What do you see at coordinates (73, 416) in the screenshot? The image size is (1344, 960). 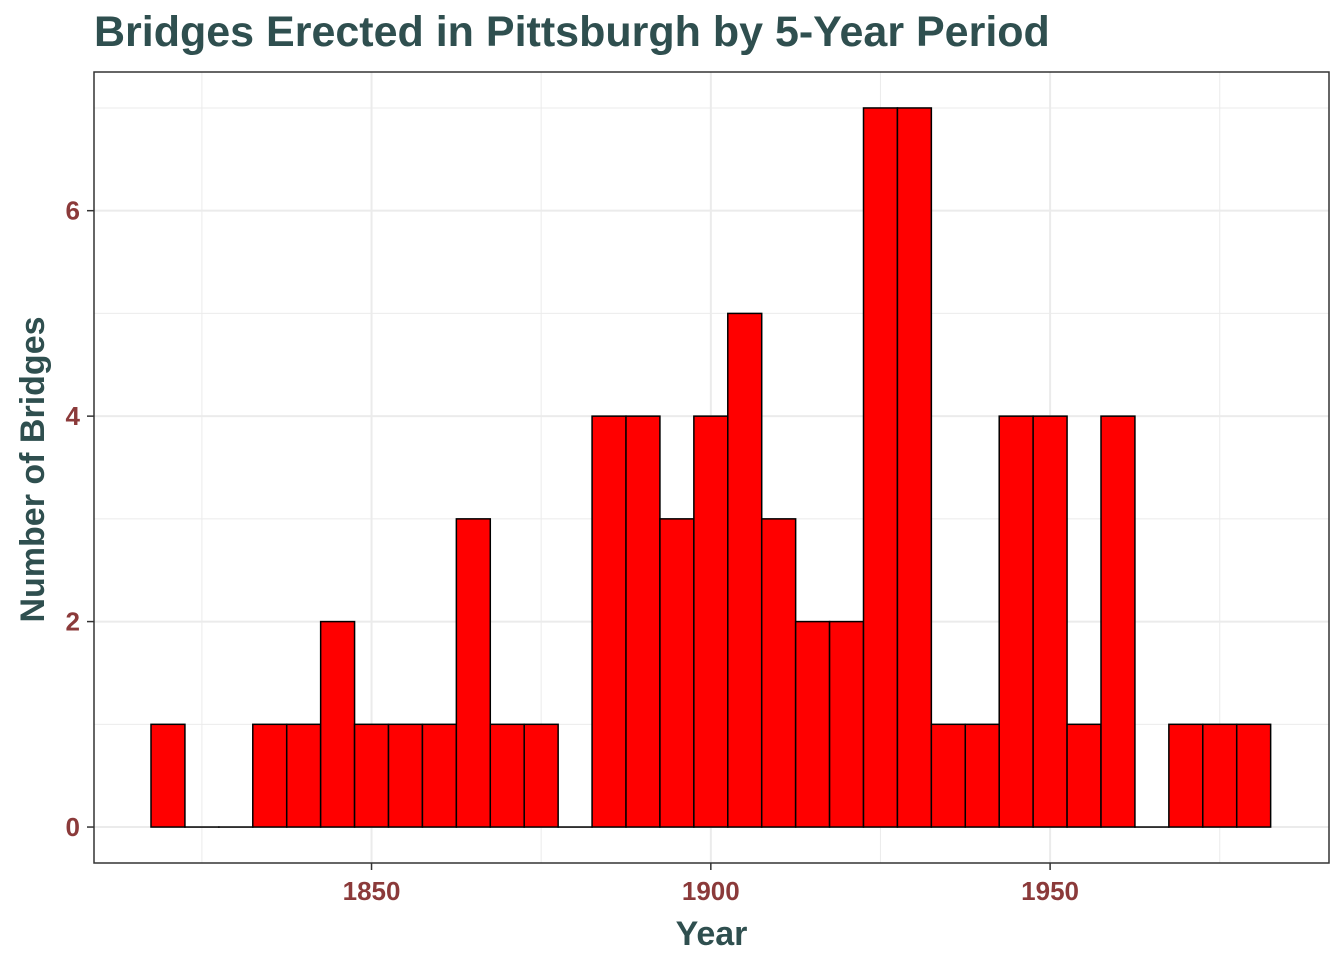 I see `y-tick-label: 4` at bounding box center [73, 416].